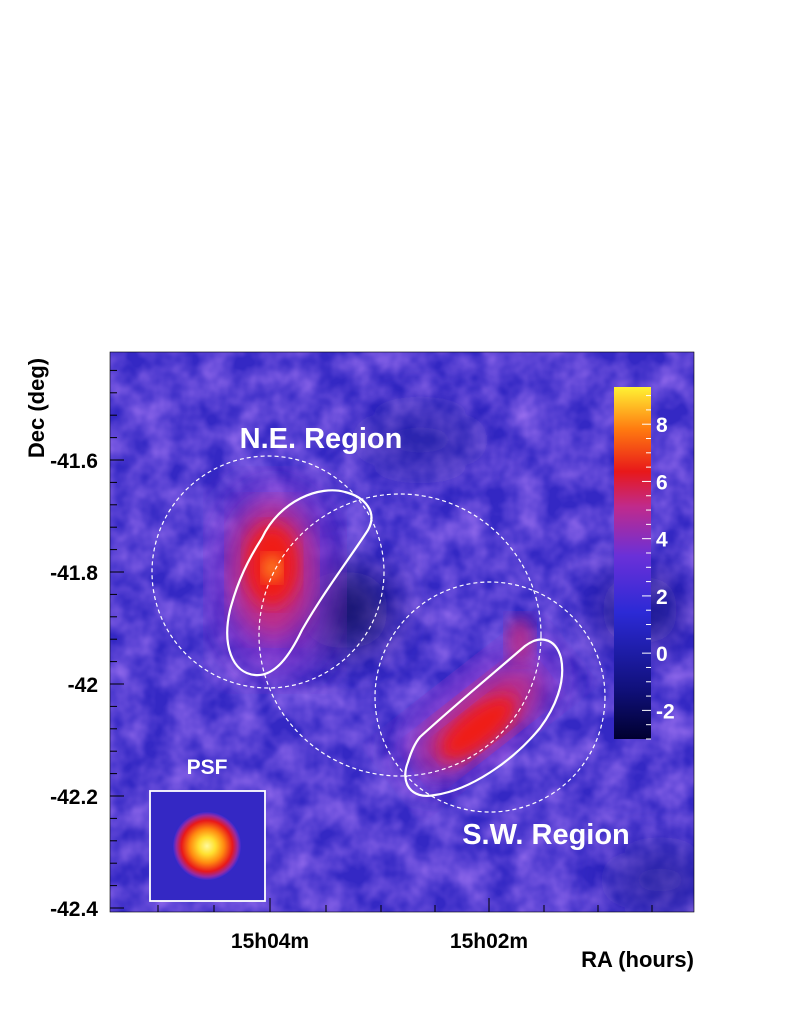  I want to click on colorbar-tick-label: 6, so click(662, 482).